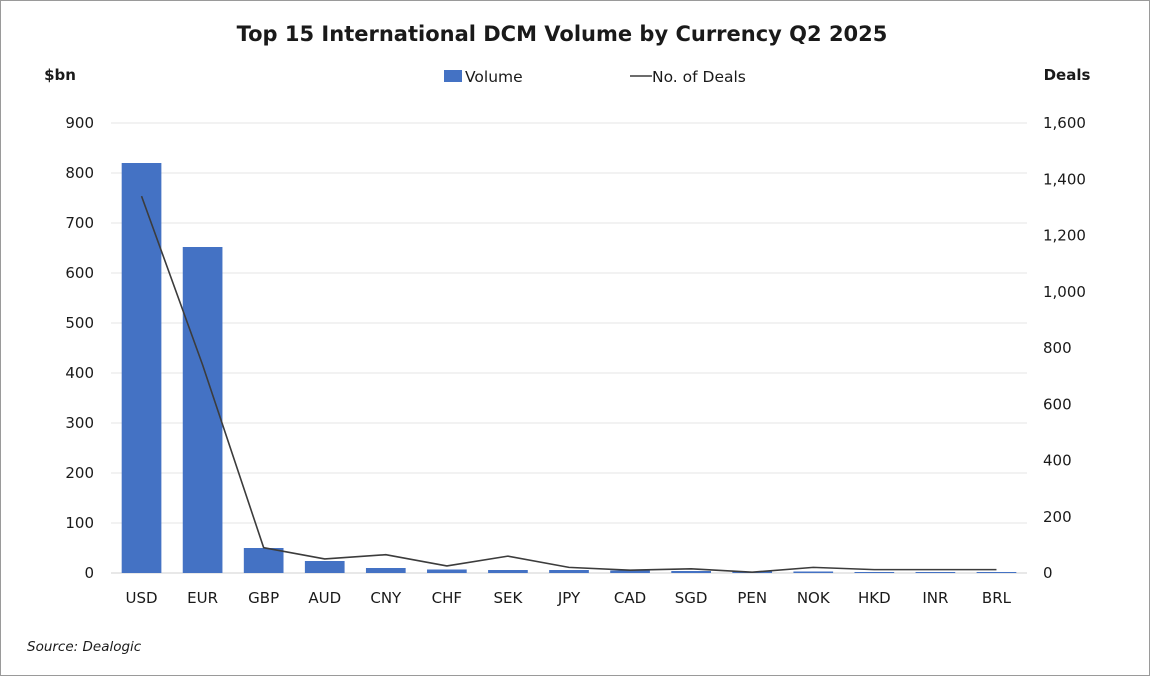 The width and height of the screenshot is (1150, 676). I want to click on volume-bar-brl, so click(996, 572).